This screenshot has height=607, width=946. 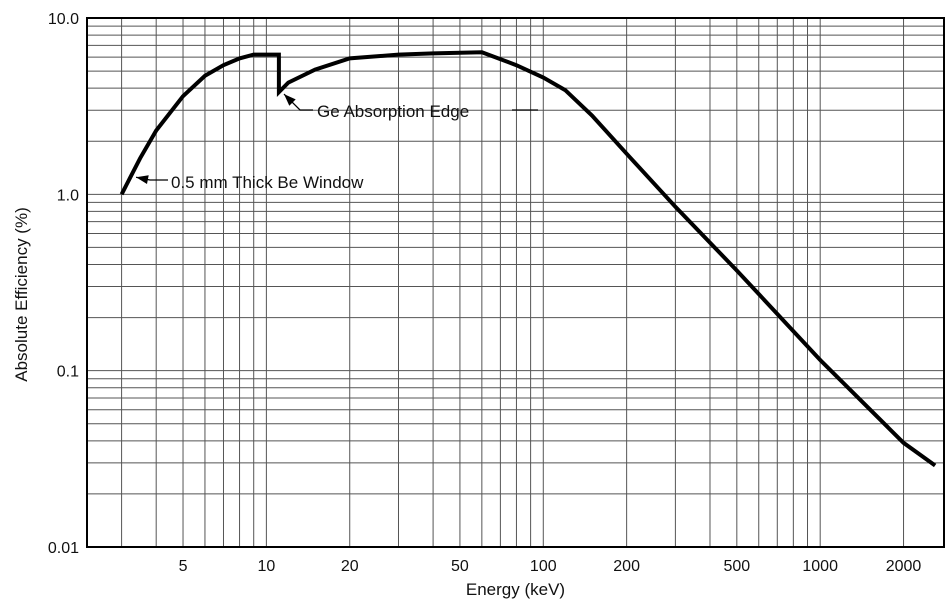 I want to click on y-axis-title: Absolute Efficiency (%), so click(x=21, y=294).